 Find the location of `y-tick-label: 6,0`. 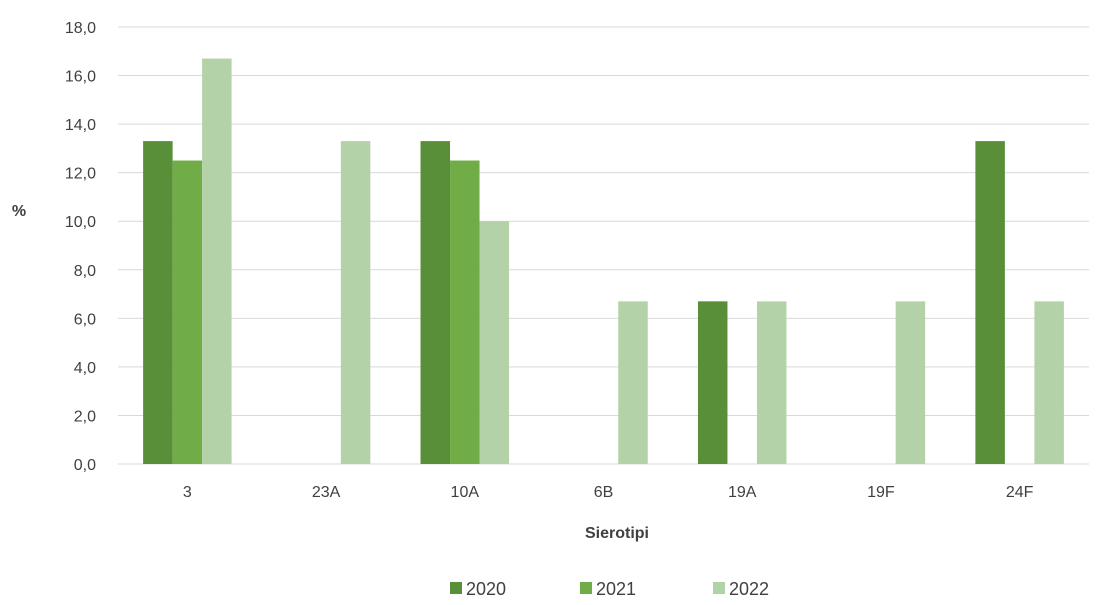

y-tick-label: 6,0 is located at coordinates (85, 319).